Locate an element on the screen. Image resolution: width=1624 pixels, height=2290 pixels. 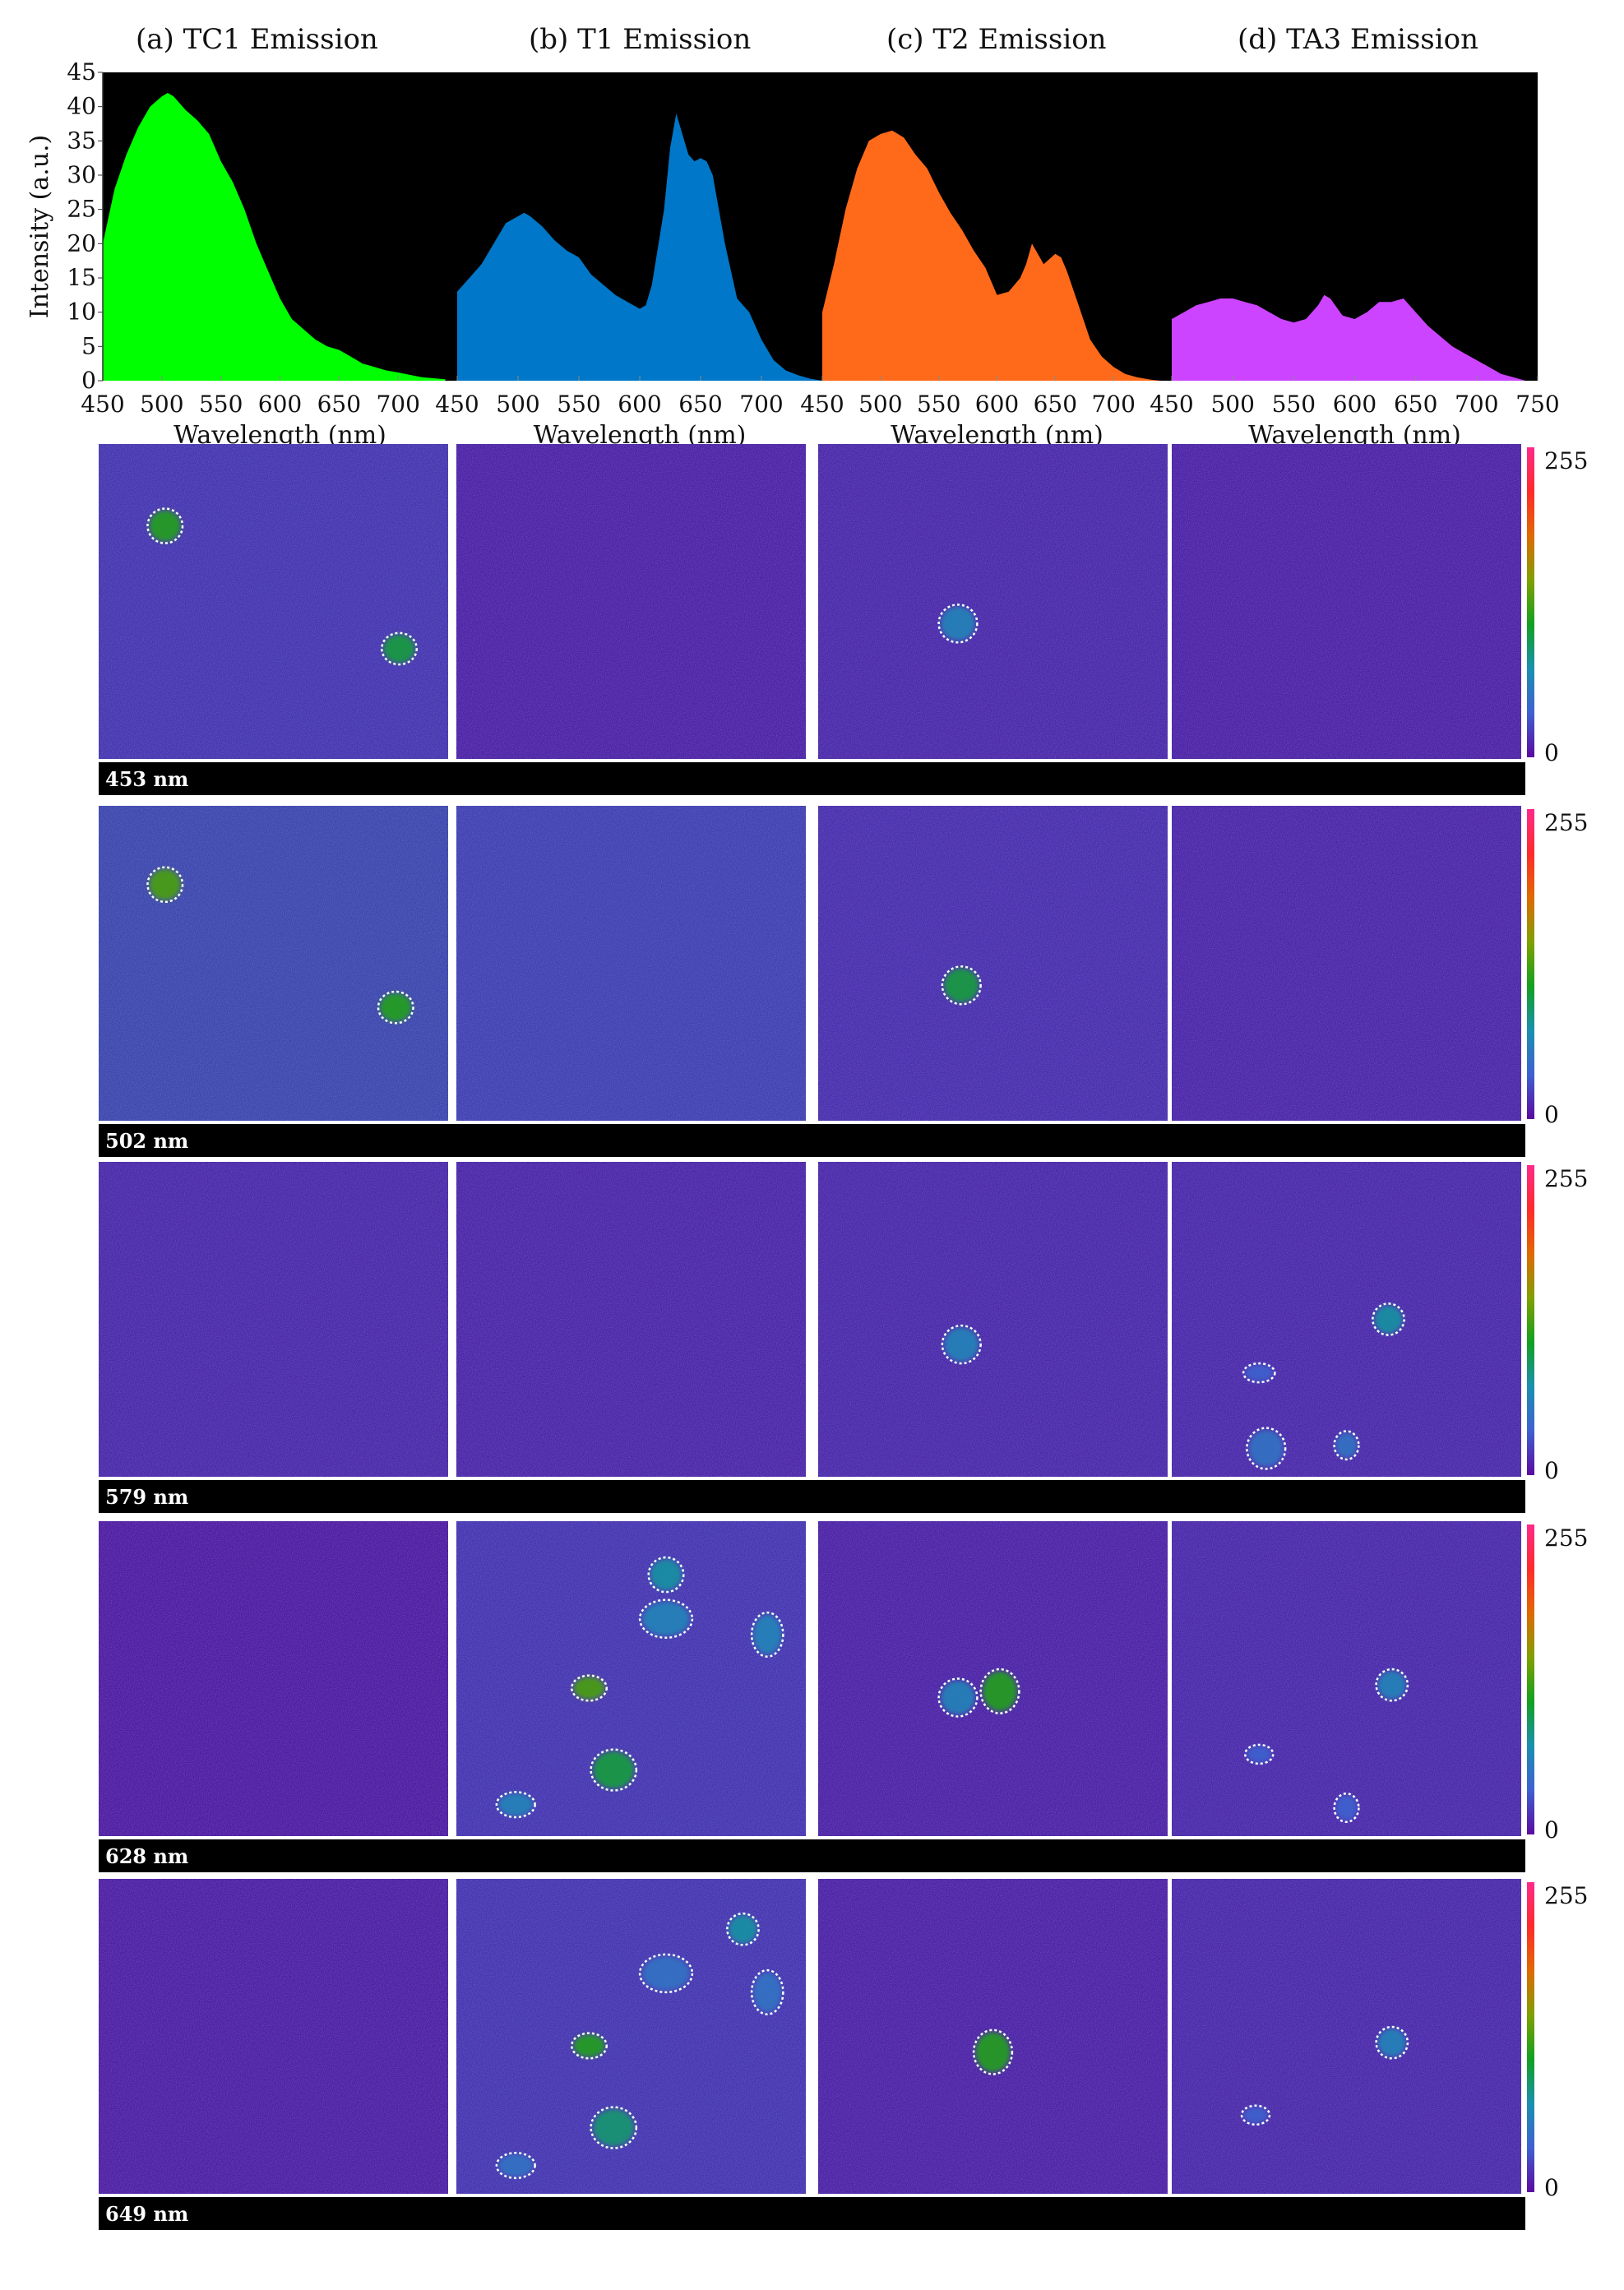
panel-title-d: (d) TA3 Emission is located at coordinates (1358, 39).